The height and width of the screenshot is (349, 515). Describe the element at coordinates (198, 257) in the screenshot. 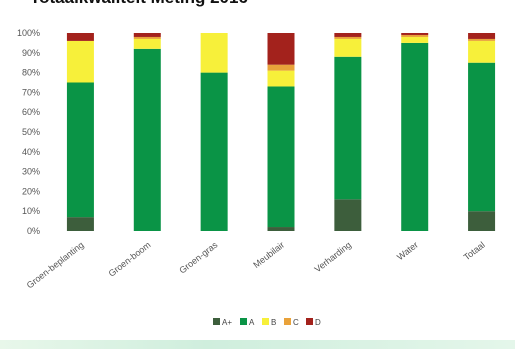

I see `category-label: Groen-gras` at that location.